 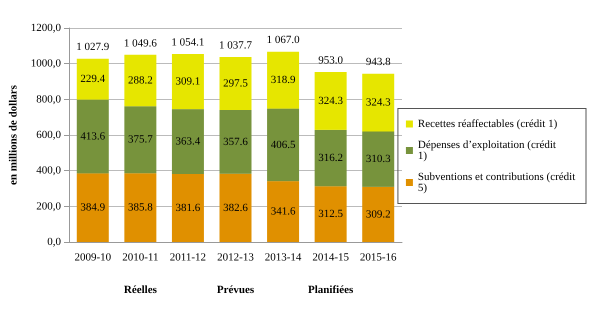 I want to click on data-label: 382.6, so click(x=235, y=208).